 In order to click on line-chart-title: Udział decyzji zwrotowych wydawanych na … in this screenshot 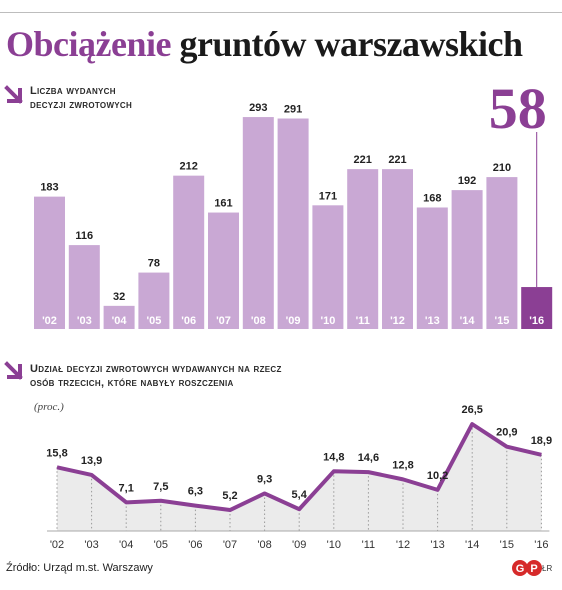, I will do `click(156, 376)`.